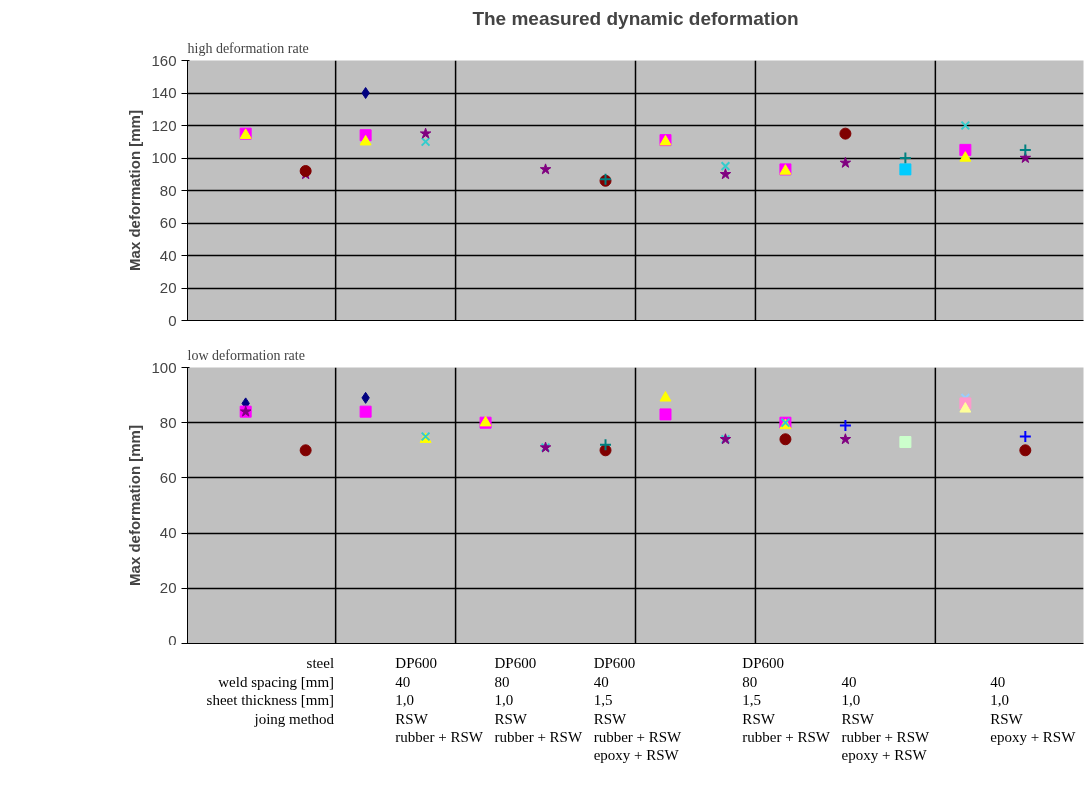 The image size is (1084, 787). What do you see at coordinates (248, 48) in the screenshot?
I see `chart-subtitle: high deformation rate` at bounding box center [248, 48].